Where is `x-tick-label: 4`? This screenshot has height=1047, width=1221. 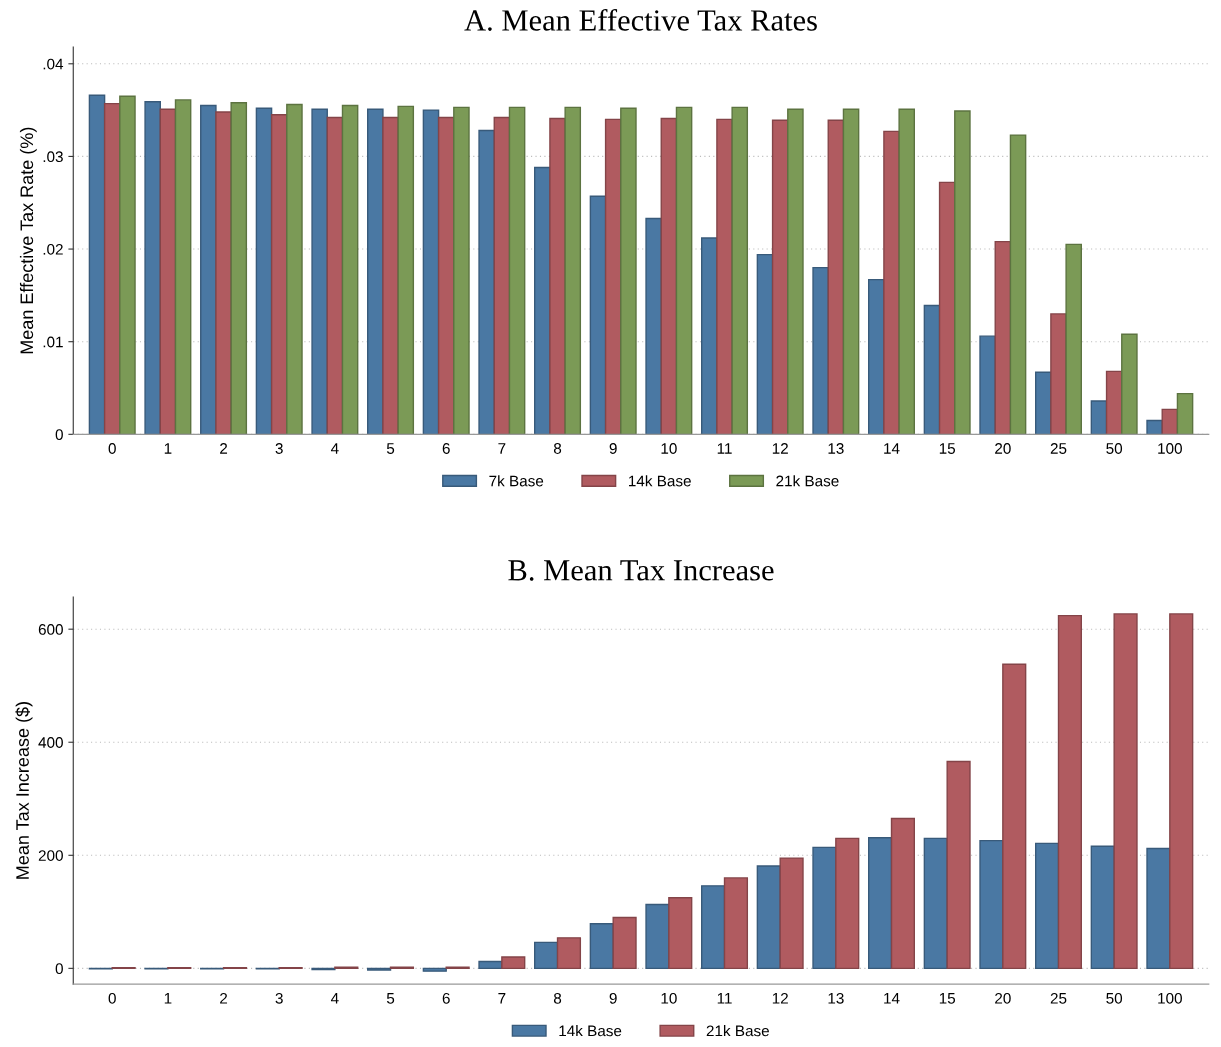 x-tick-label: 4 is located at coordinates (334, 448).